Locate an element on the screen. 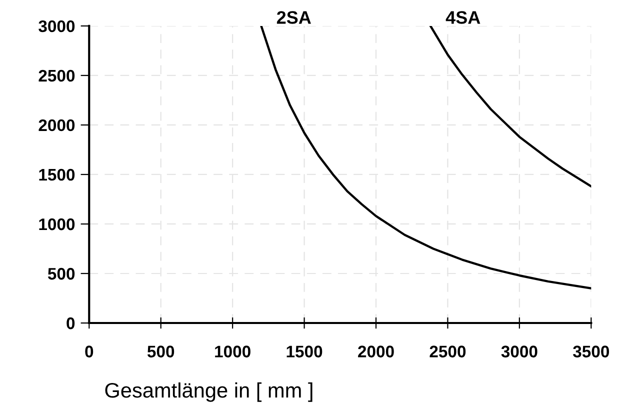  x-tick-label: 1500 is located at coordinates (304, 352).